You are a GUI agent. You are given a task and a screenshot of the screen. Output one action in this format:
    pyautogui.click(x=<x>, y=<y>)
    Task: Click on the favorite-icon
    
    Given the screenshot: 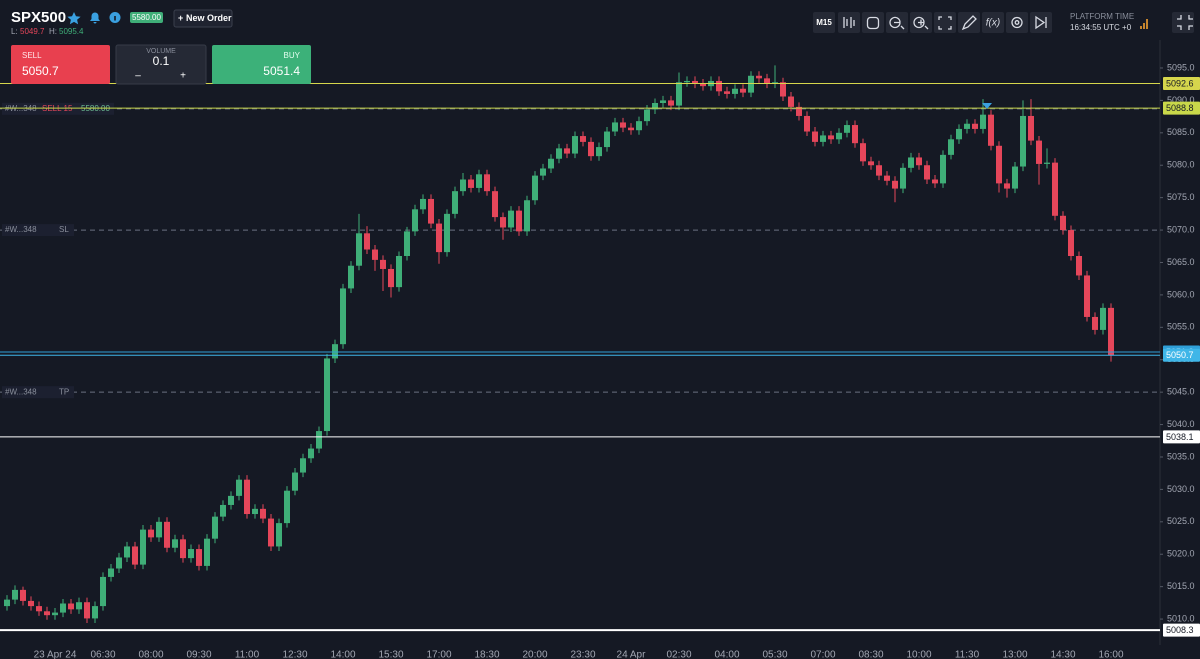 What is the action you would take?
    pyautogui.click(x=74, y=18)
    